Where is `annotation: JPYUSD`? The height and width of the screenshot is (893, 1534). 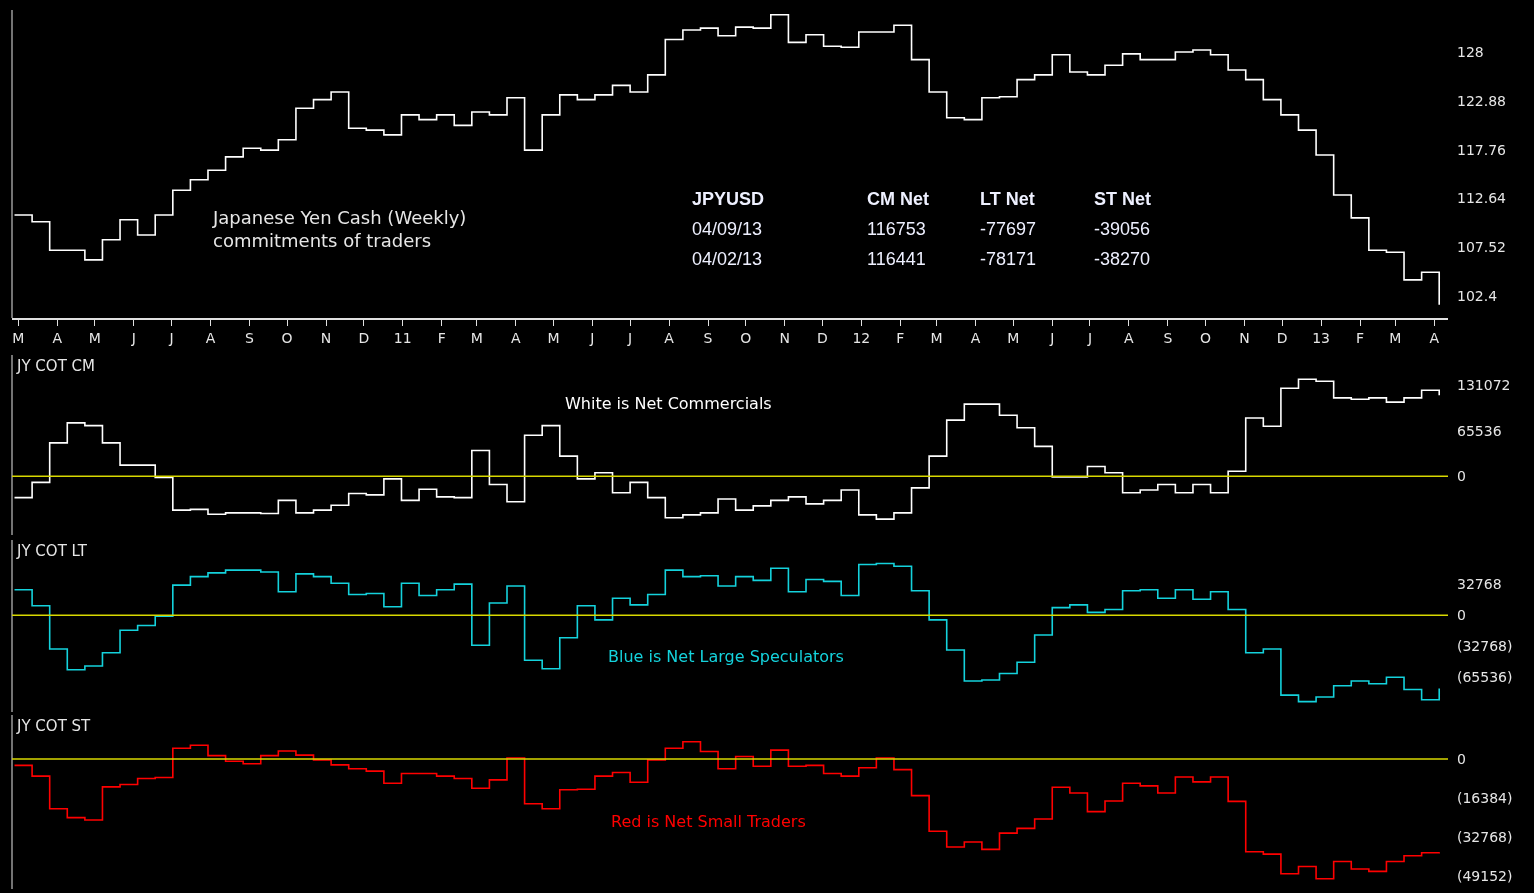
annotation: JPYUSD is located at coordinates (728, 199).